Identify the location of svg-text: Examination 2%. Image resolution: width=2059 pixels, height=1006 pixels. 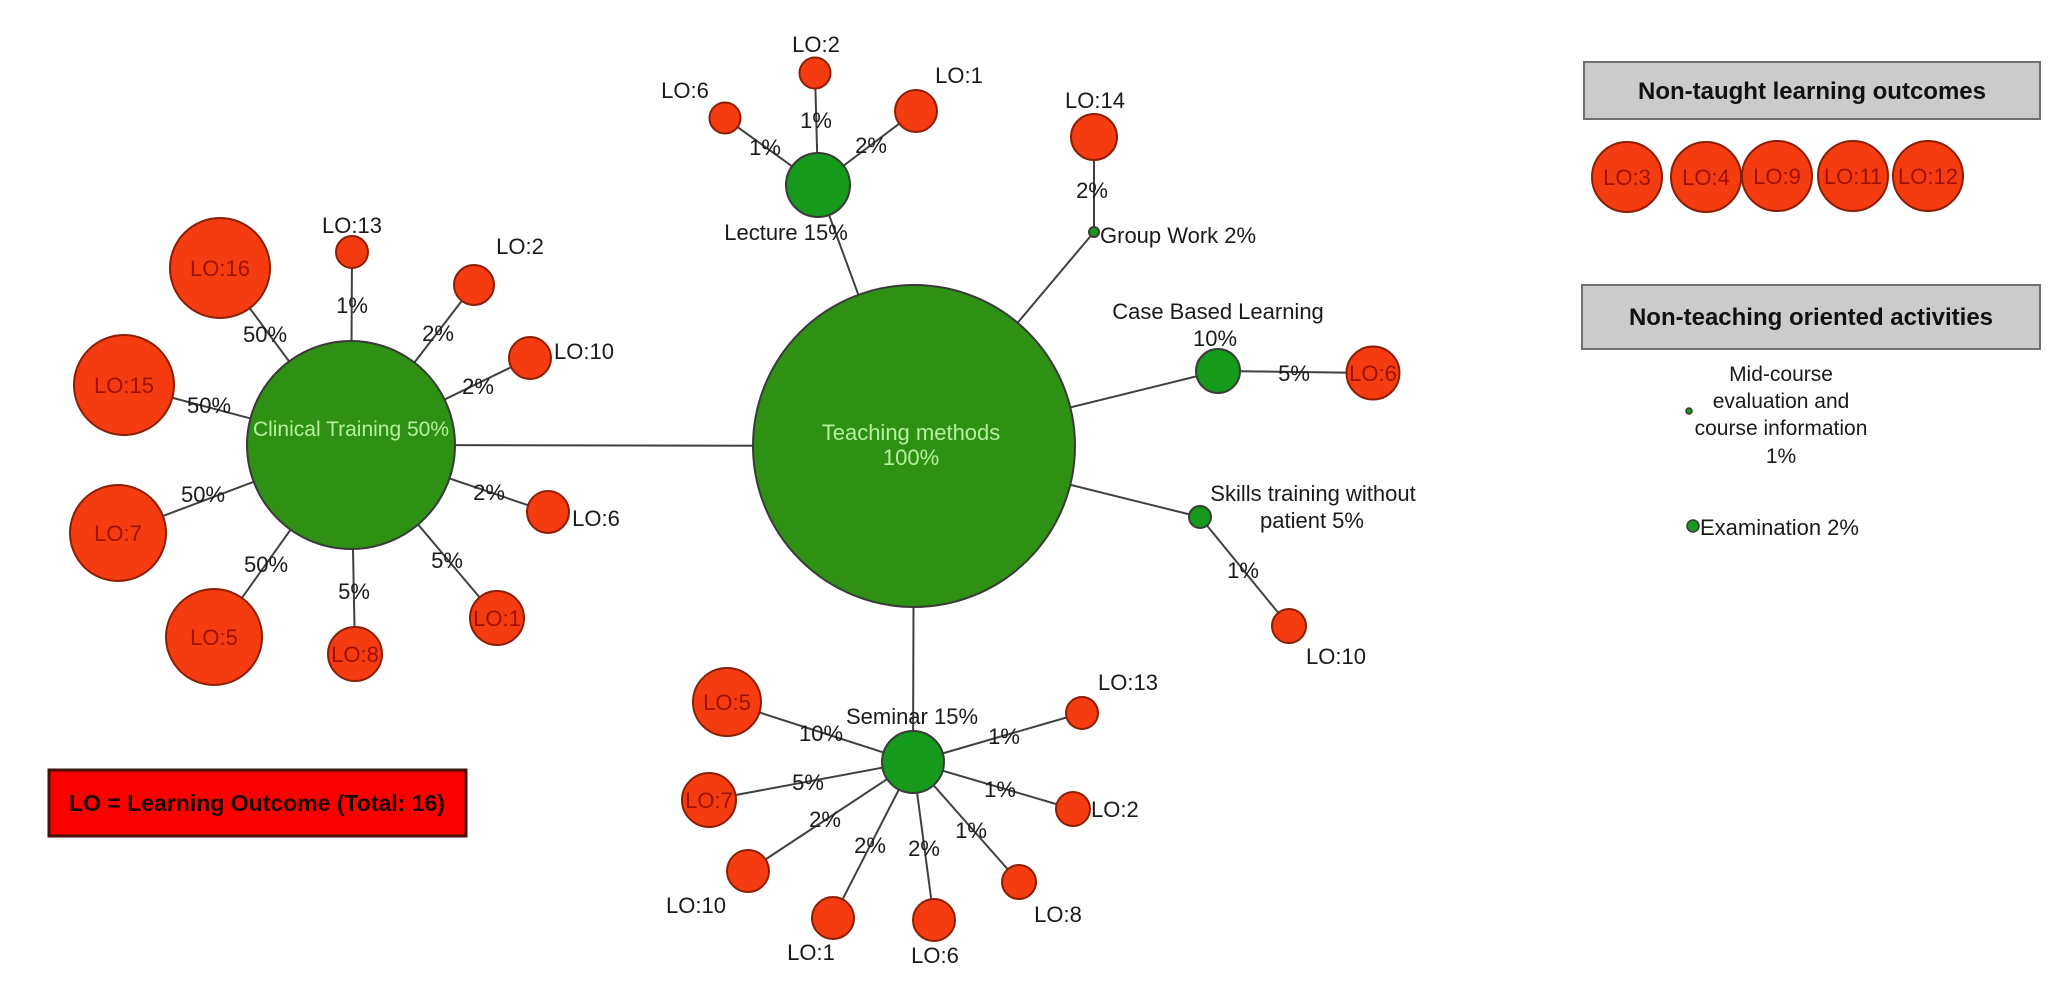
(1779, 527).